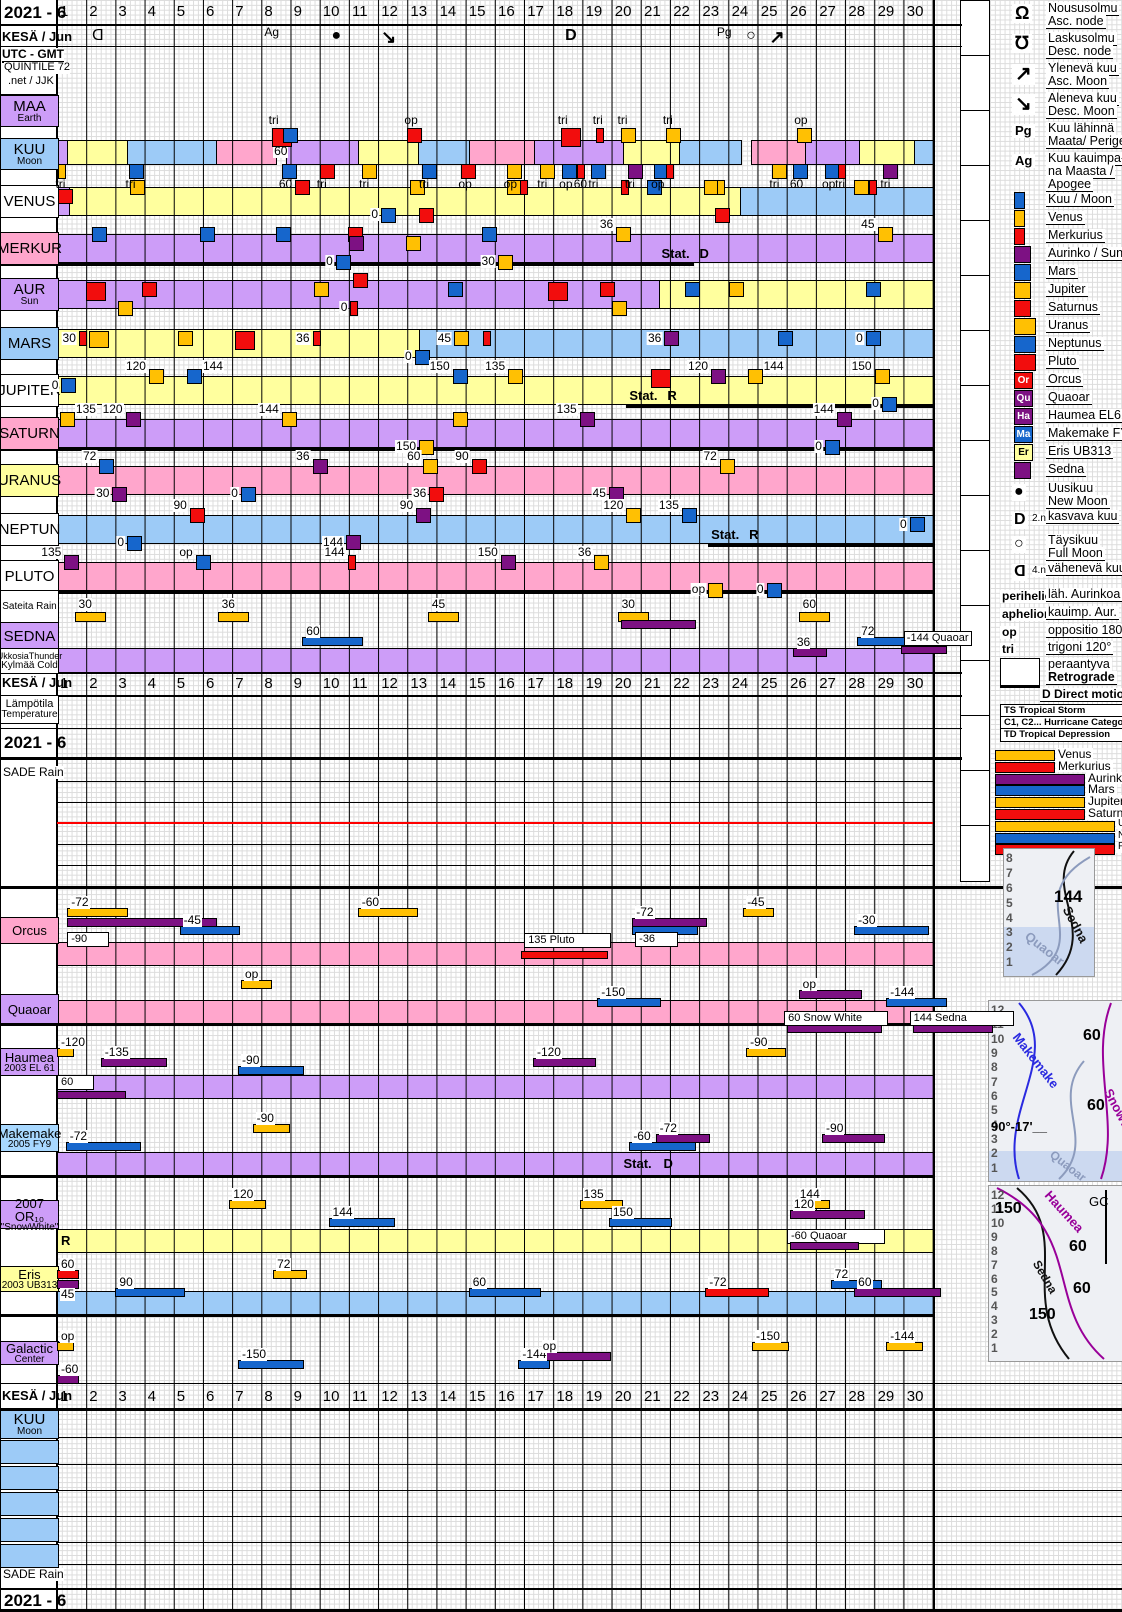 This screenshot has height=1612, width=1122. What do you see at coordinates (1073, 541) in the screenshot?
I see `legend-text: Täysikuu` at bounding box center [1073, 541].